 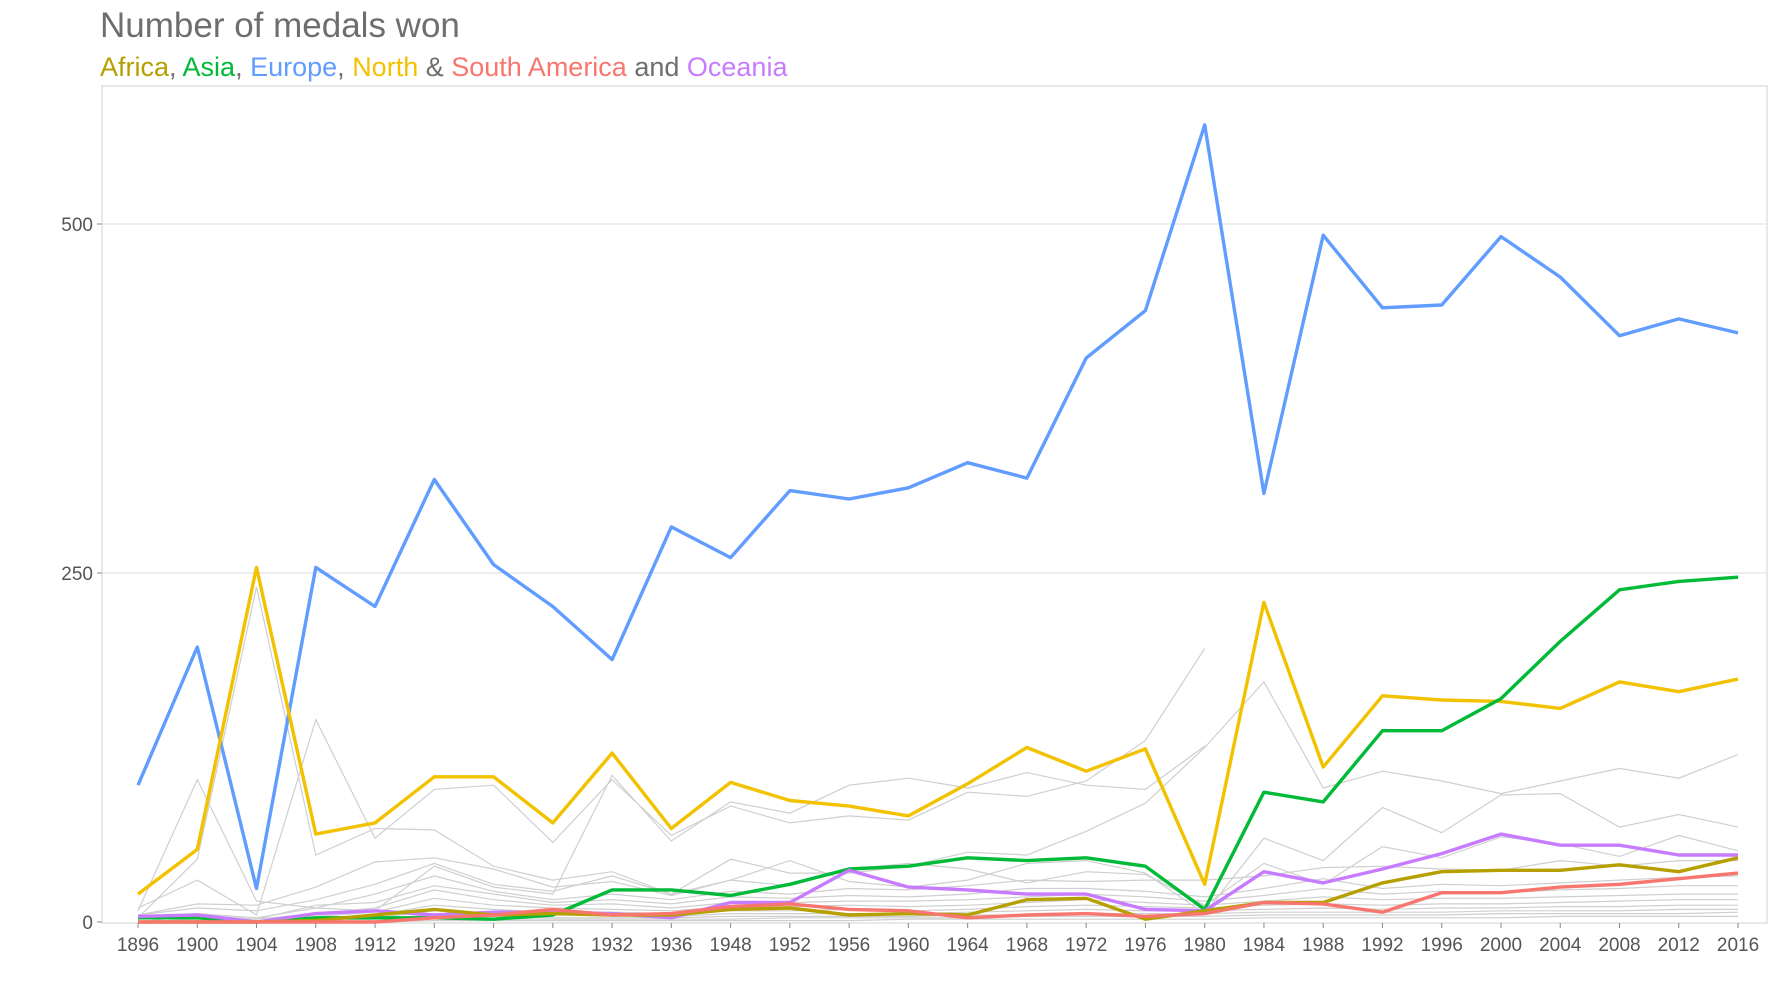 I want to click on x-tick-label: 1972, so click(x=1086, y=945).